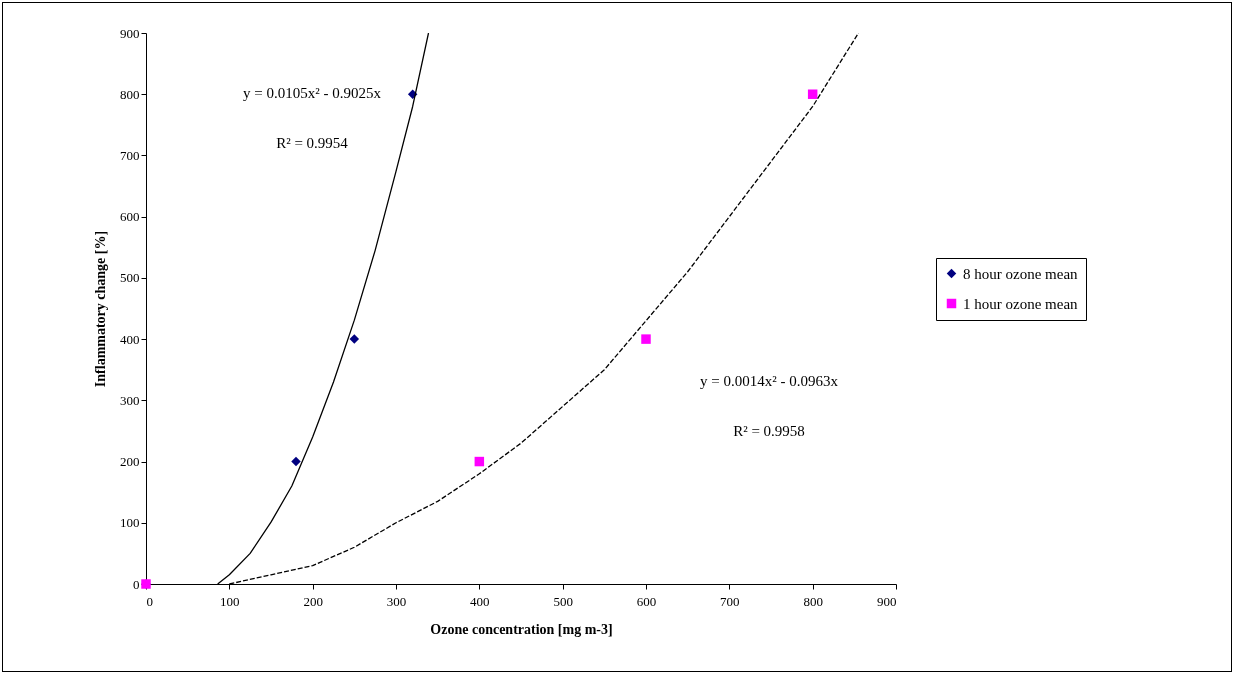 The height and width of the screenshot is (677, 1239). What do you see at coordinates (130, 523) in the screenshot?
I see `y-tick-label: 100` at bounding box center [130, 523].